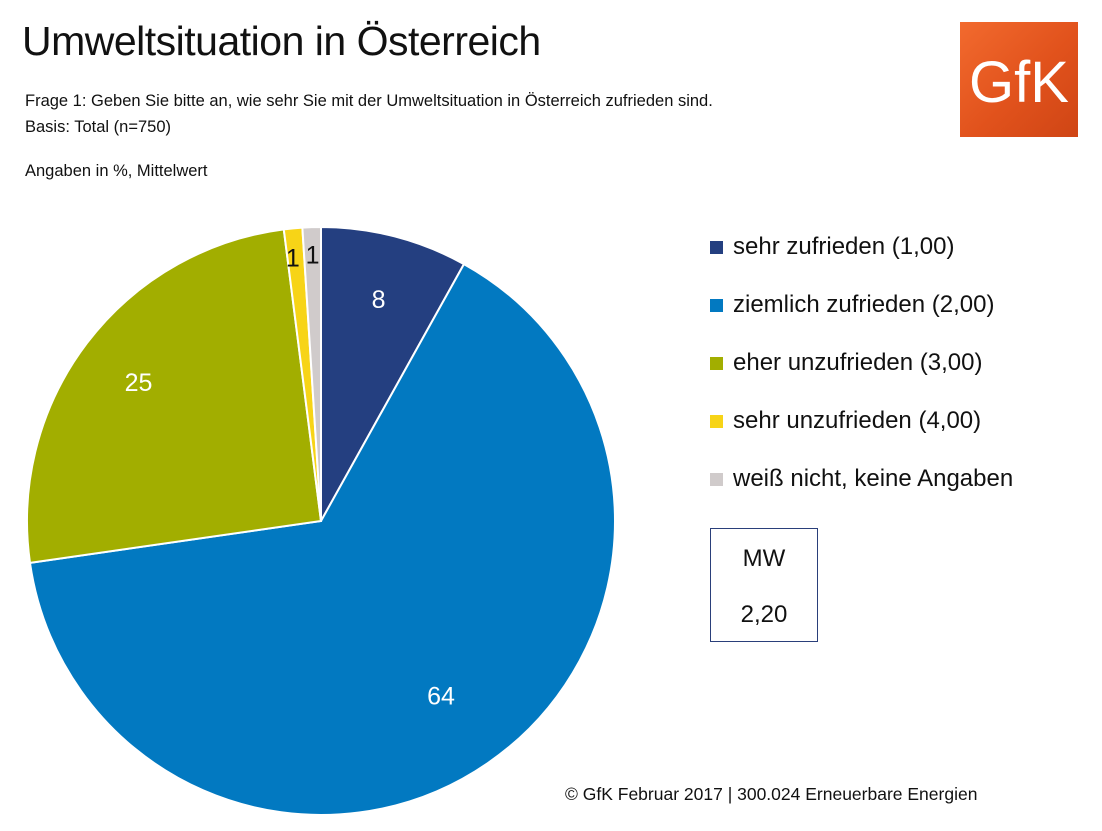 Image resolution: width=1102 pixels, height=831 pixels. I want to click on mean-value: 2,20, so click(764, 614).